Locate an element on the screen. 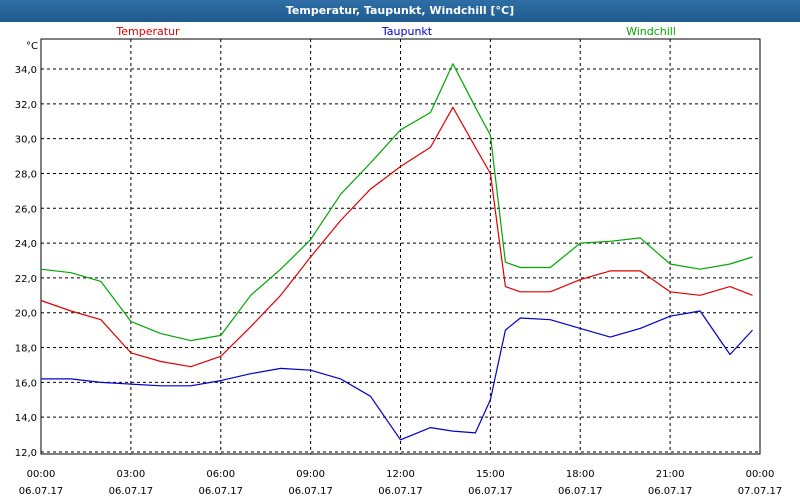 This screenshot has height=500, width=800. window-title-bar: Temperatur, Taupunkt, Windchill [°C] is located at coordinates (400, 11).